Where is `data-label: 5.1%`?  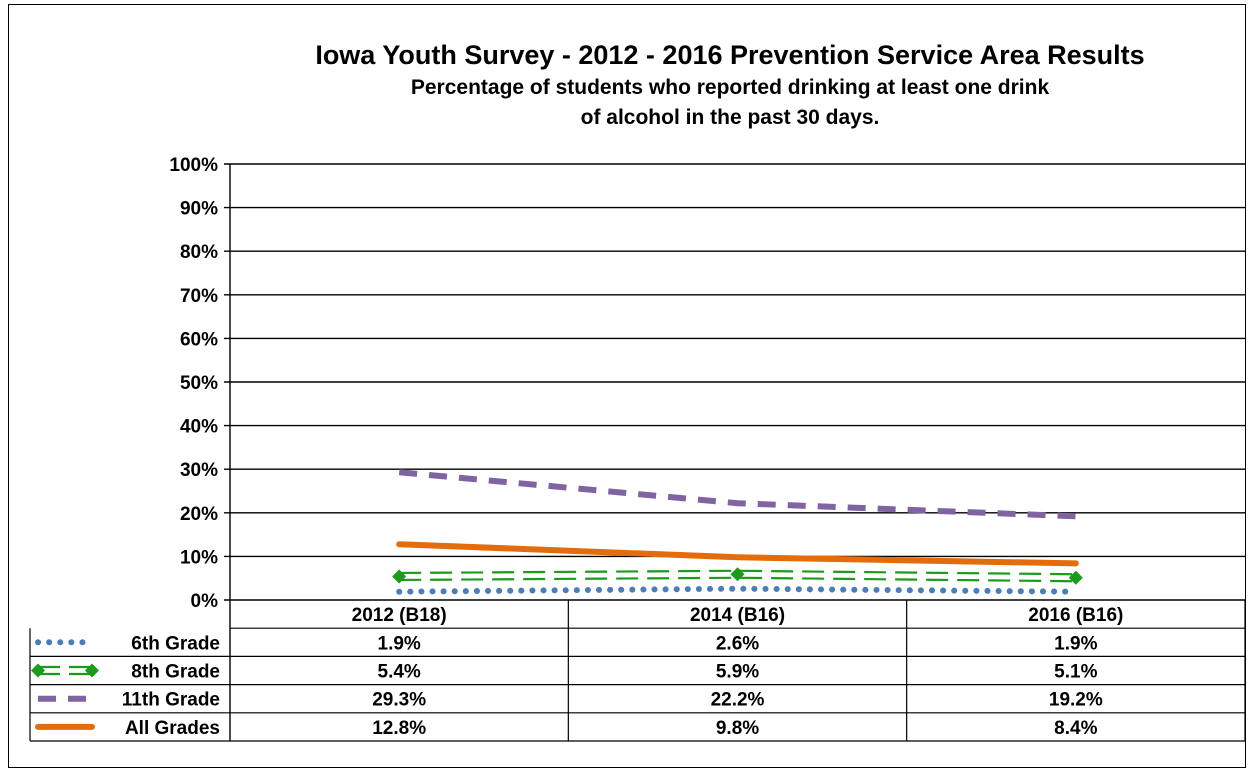 data-label: 5.1% is located at coordinates (1075, 672).